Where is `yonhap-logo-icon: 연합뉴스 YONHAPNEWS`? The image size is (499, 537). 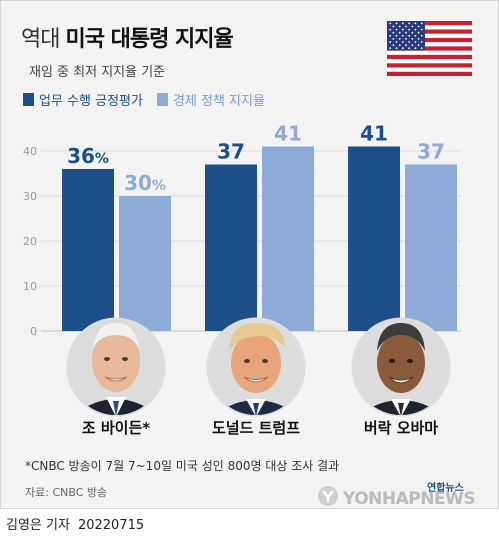 yonhap-logo-icon: 연합뉴스 YONHAPNEWS is located at coordinates (407, 494).